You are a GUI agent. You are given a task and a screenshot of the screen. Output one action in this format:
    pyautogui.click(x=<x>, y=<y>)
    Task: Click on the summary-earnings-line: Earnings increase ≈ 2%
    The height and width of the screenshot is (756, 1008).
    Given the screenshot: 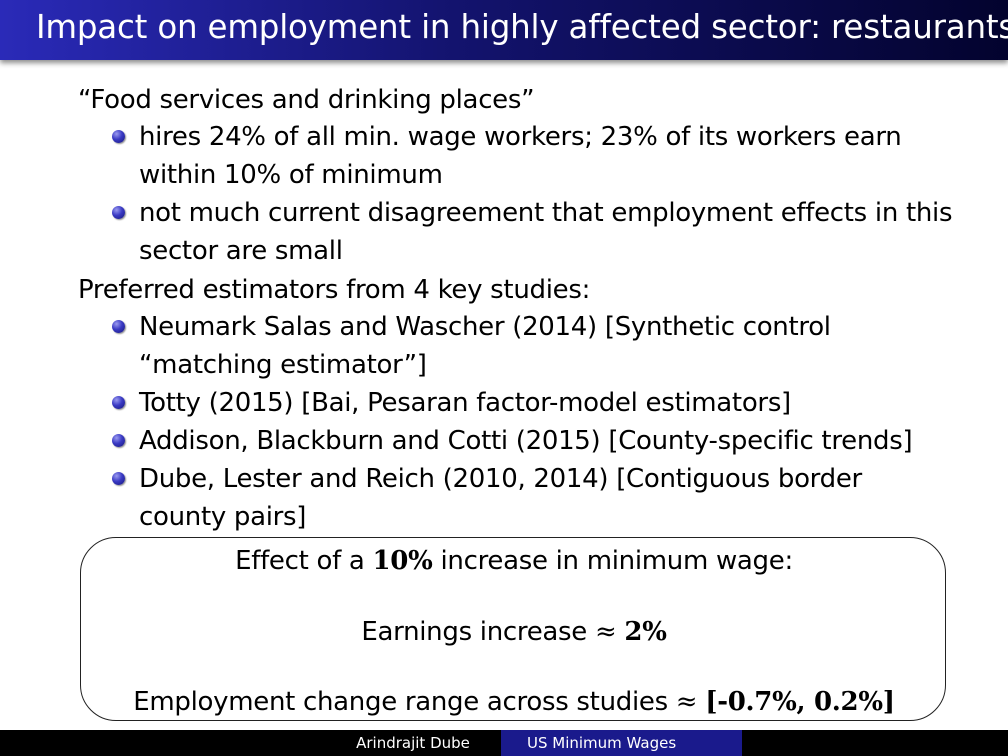 What is the action you would take?
    pyautogui.click(x=514, y=632)
    